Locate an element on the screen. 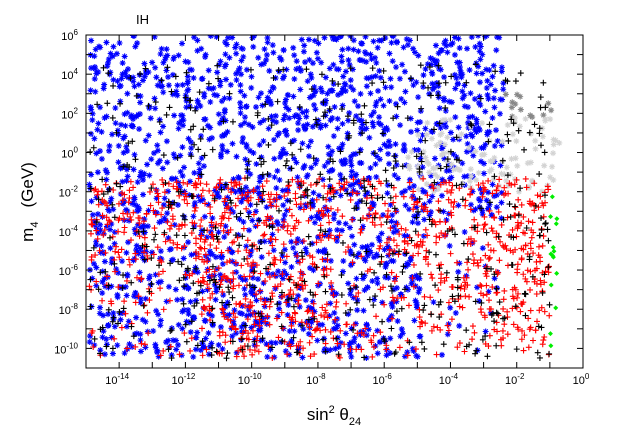  x-title-symbol: θ is located at coordinates (342, 414).